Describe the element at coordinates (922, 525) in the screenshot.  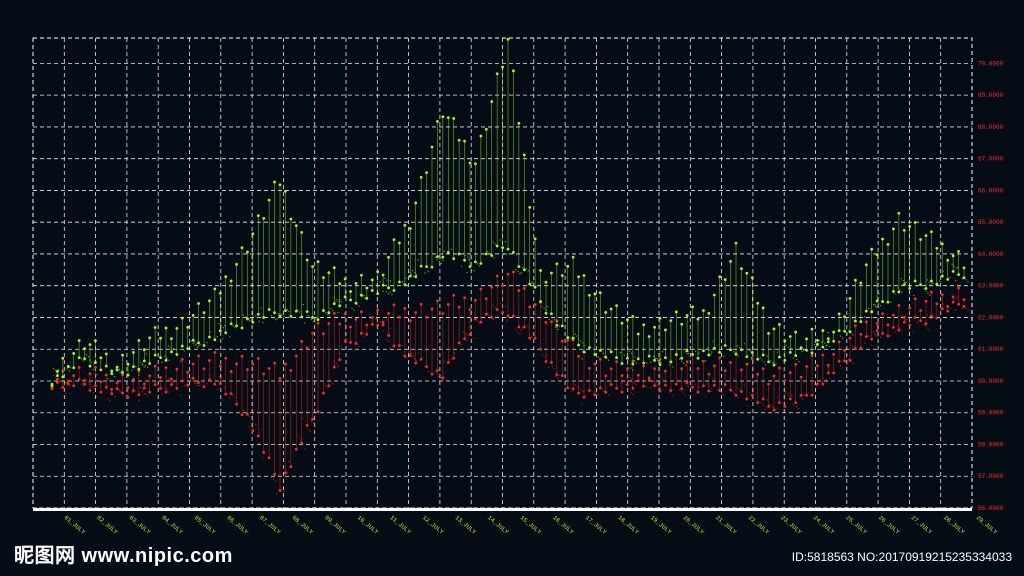
I see `x-tick-label: 27_JULY` at that location.